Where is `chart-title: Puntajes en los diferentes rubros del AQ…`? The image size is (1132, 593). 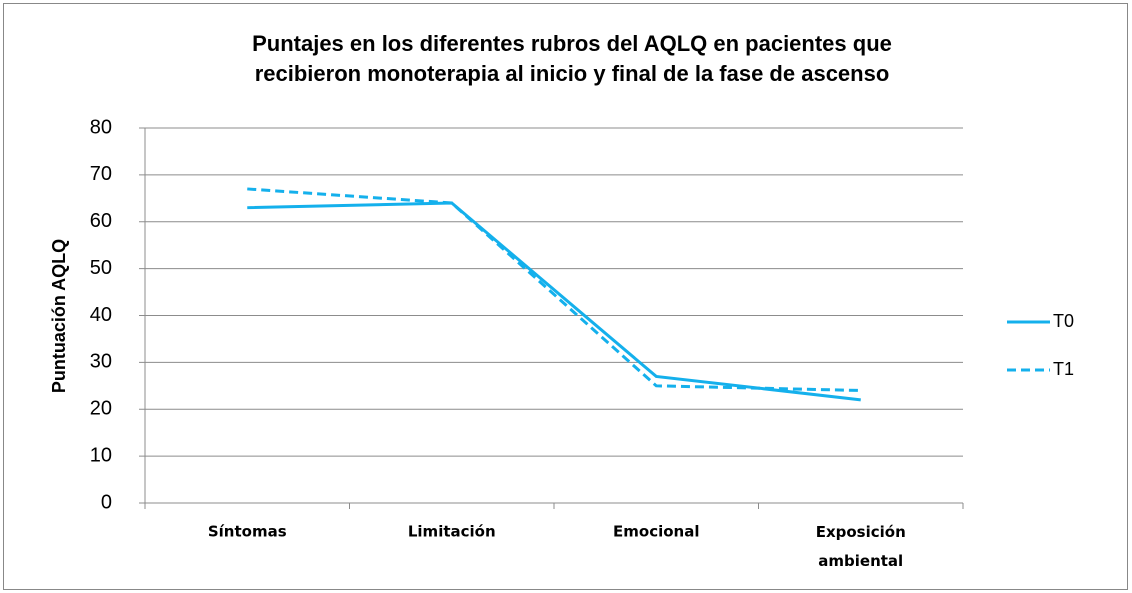 chart-title: Puntajes en los diferentes rubros del AQ… is located at coordinates (572, 58).